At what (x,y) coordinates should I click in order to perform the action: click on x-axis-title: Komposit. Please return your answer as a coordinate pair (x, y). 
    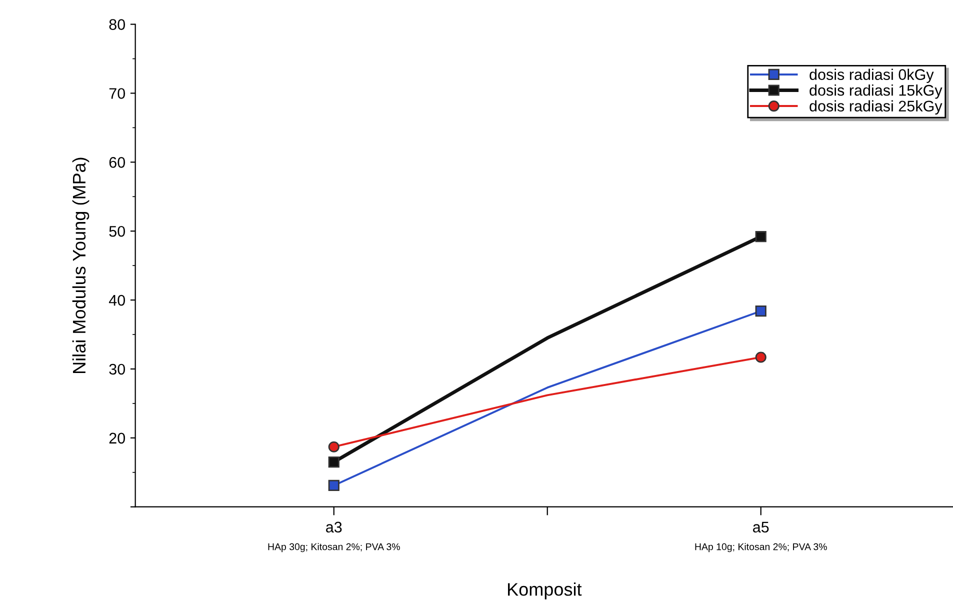
    Looking at the image, I should click on (545, 591).